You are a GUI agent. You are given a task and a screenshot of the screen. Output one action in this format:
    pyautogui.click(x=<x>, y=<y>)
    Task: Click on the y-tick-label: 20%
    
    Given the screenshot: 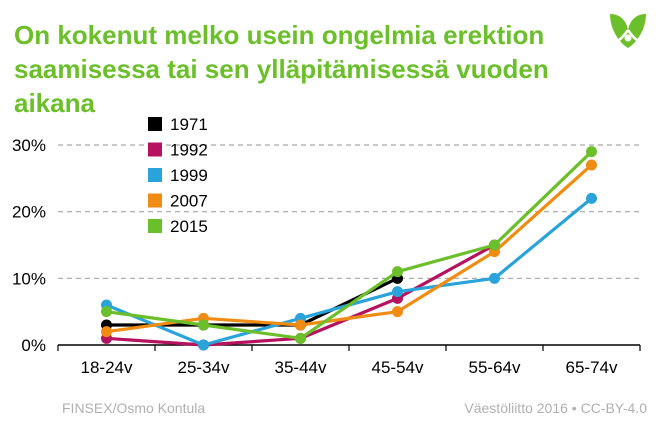 What is the action you would take?
    pyautogui.click(x=29, y=212)
    